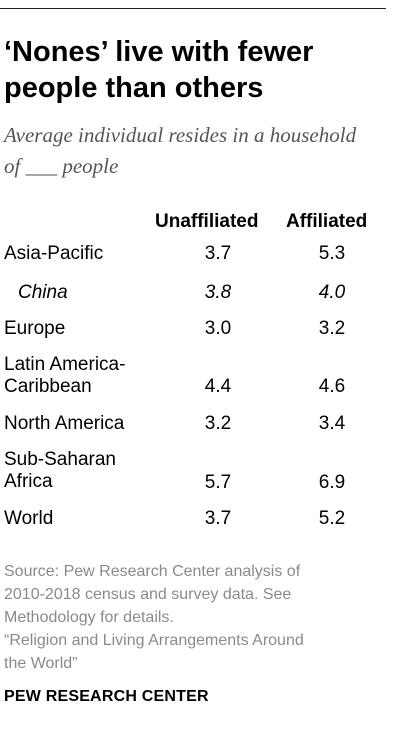  I want to click on cell-north-america-affiliated: 3.4, so click(332, 423).